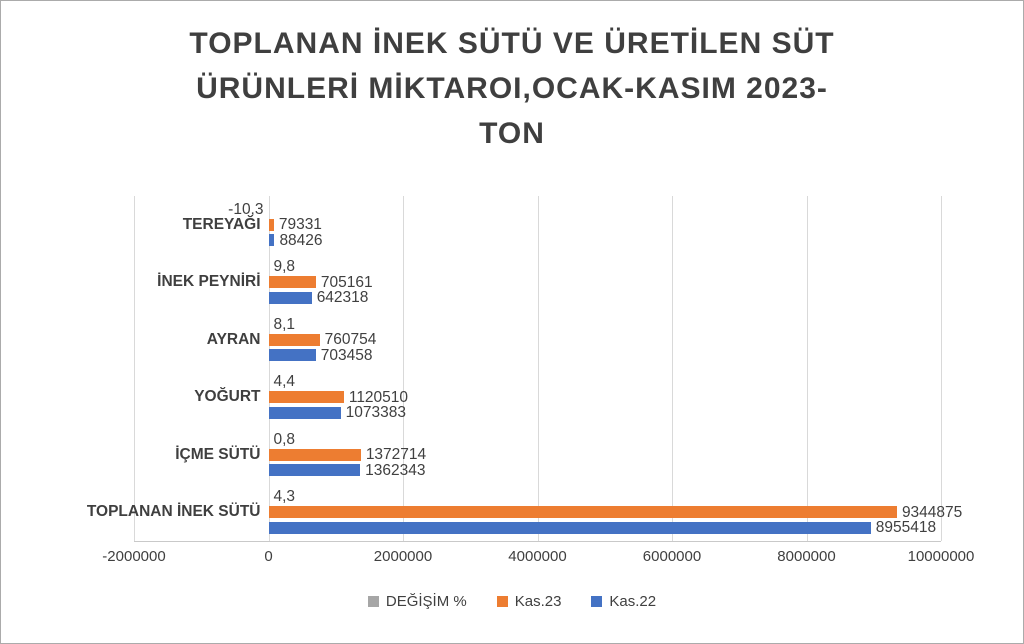 The image size is (1024, 644). What do you see at coordinates (268, 556) in the screenshot?
I see `x-tick-label: 0` at bounding box center [268, 556].